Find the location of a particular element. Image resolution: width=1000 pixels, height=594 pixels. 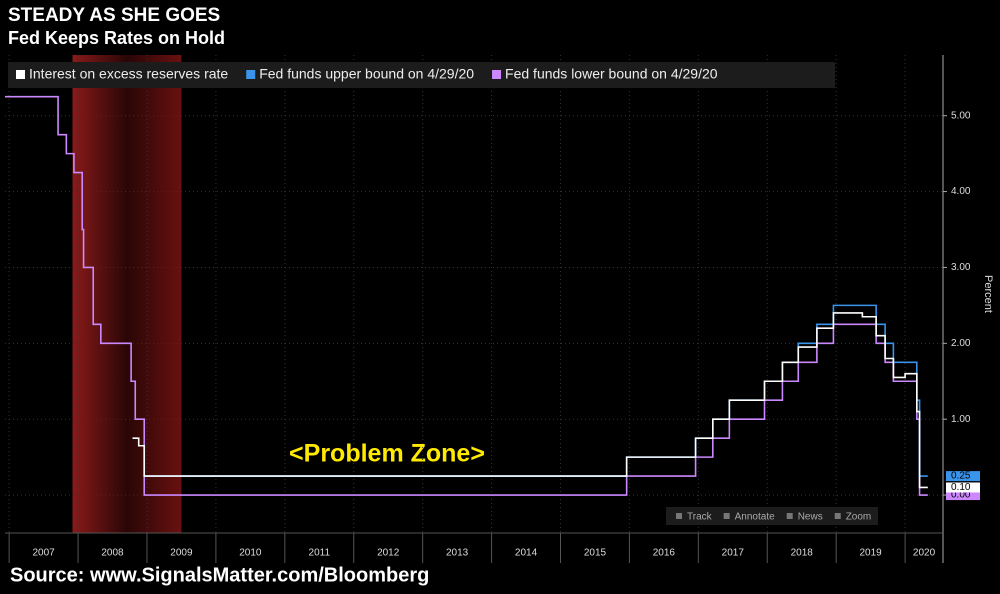

y-axis-label: Percent is located at coordinates (988, 294).